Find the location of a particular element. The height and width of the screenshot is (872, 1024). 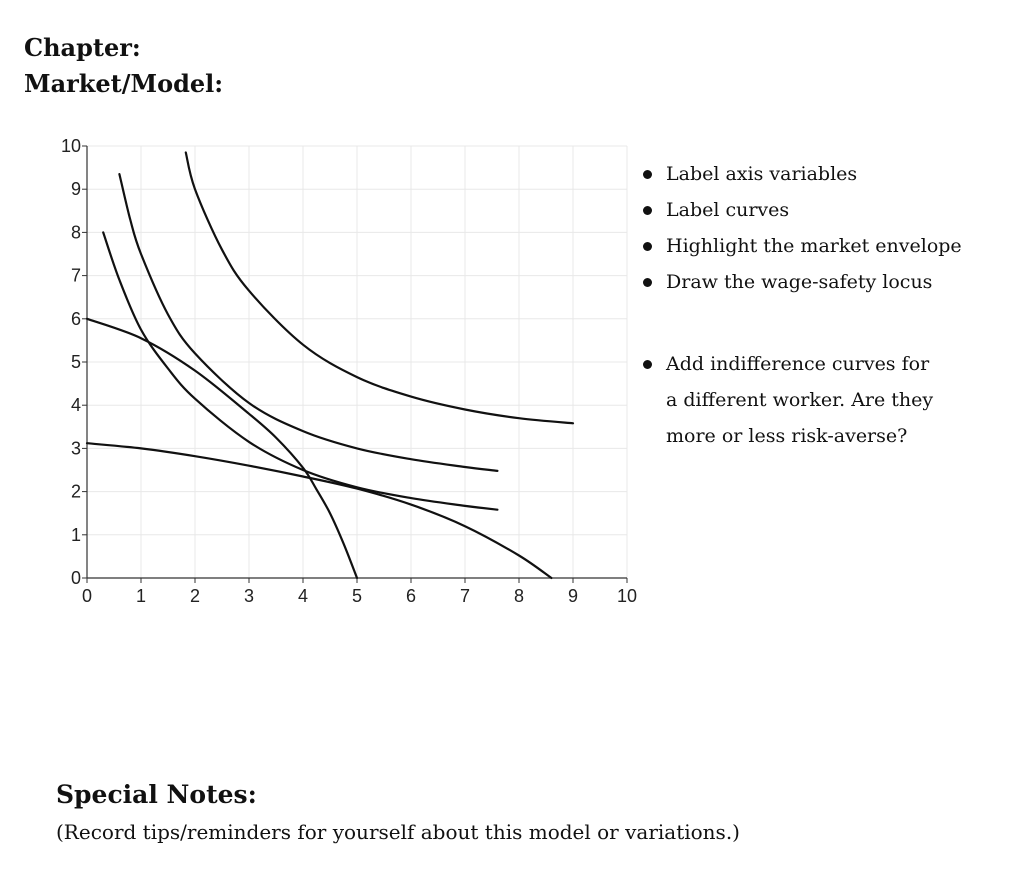

y-tick-label: 1 is located at coordinates (76, 535).